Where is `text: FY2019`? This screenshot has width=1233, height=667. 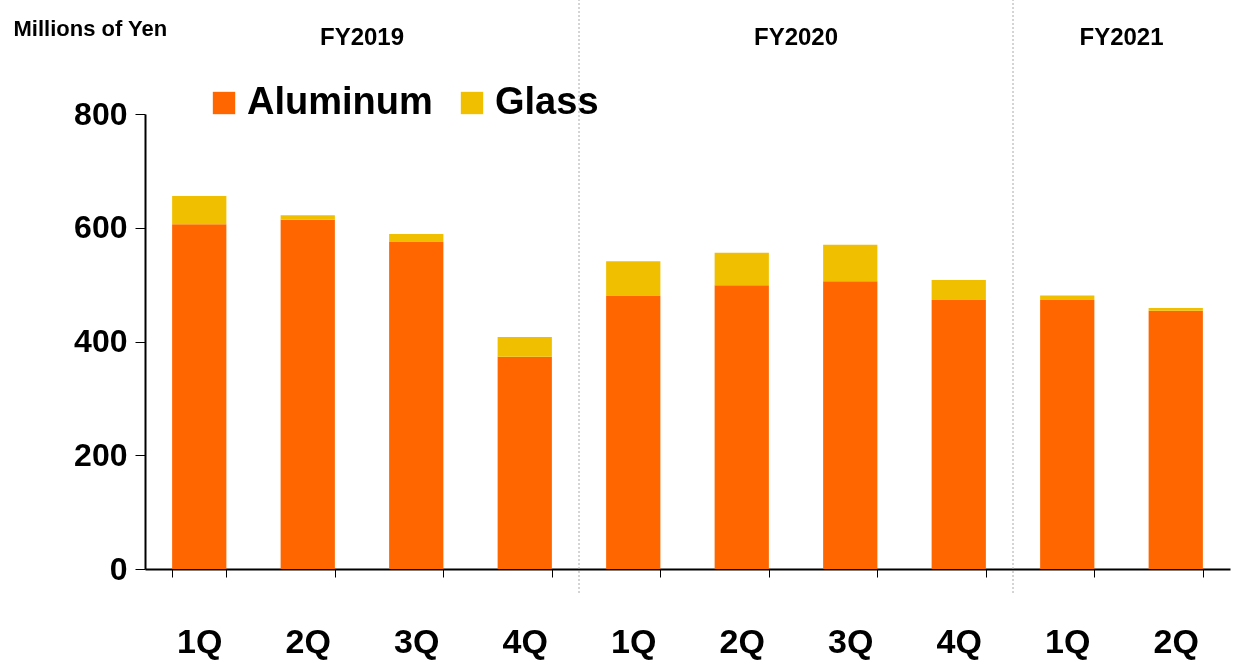
text: FY2019 is located at coordinates (362, 36).